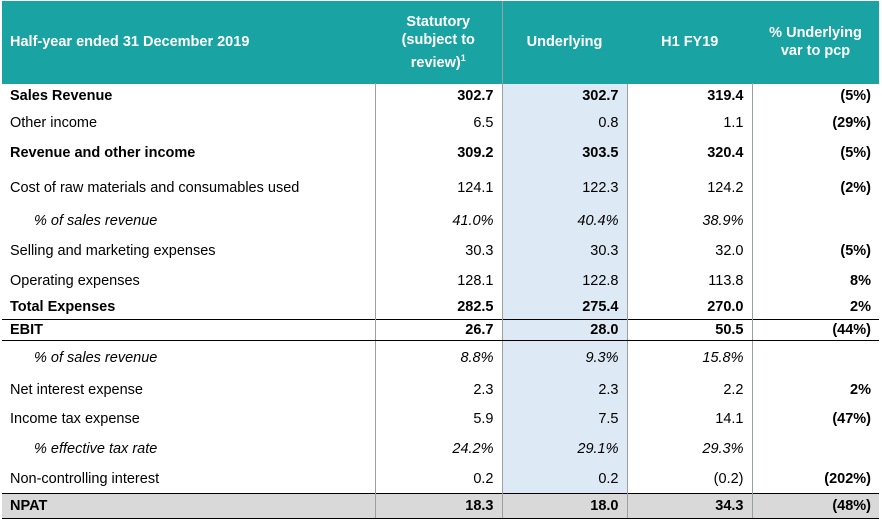 Image resolution: width=882 pixels, height=530 pixels. What do you see at coordinates (189, 330) in the screenshot?
I see `row-label: EBIT` at bounding box center [189, 330].